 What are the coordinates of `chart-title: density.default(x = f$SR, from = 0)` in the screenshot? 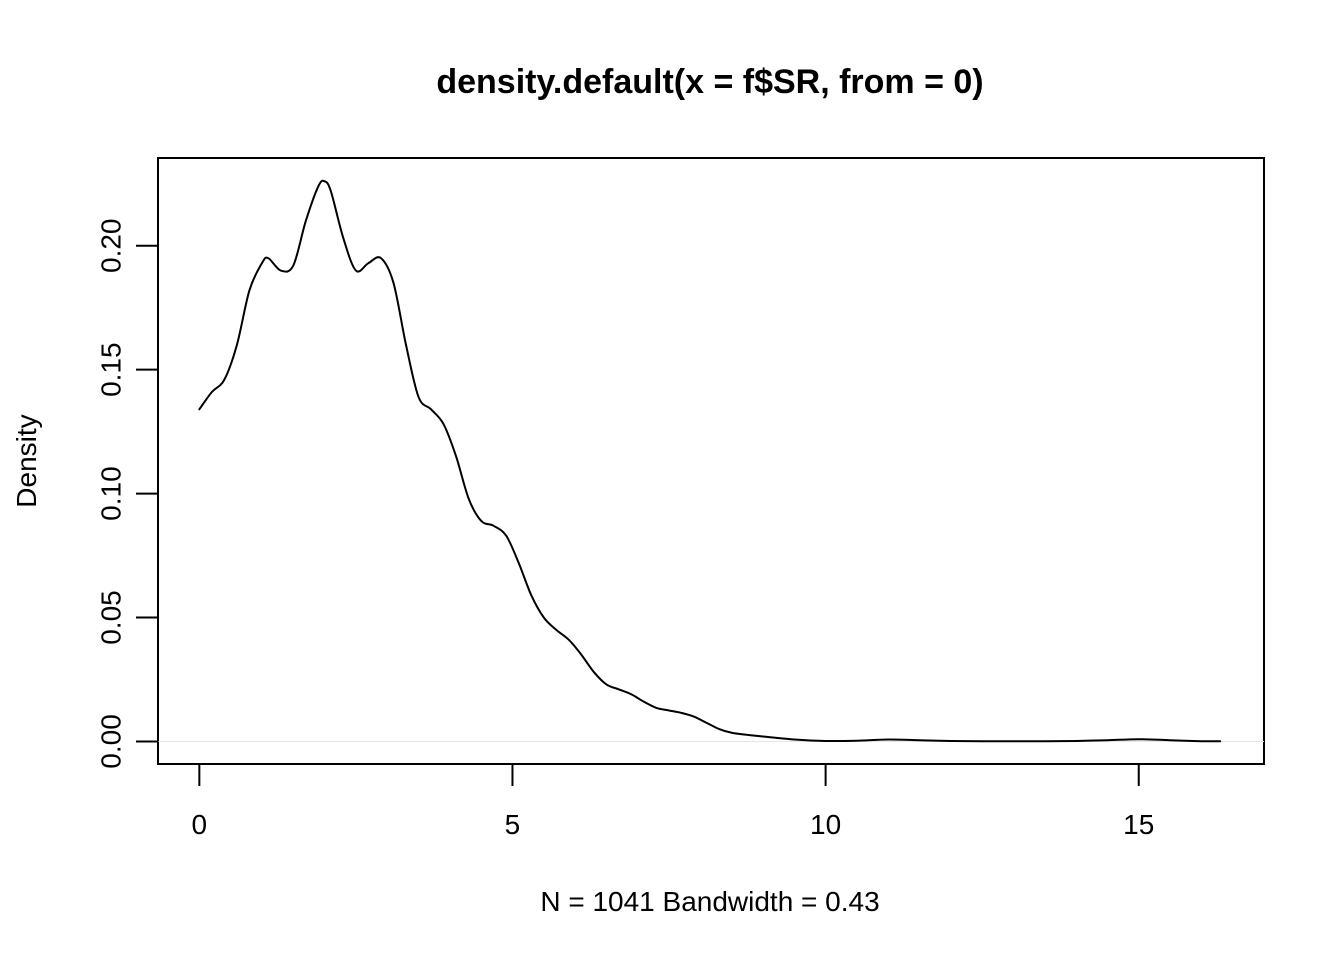 It's located at (709, 82).